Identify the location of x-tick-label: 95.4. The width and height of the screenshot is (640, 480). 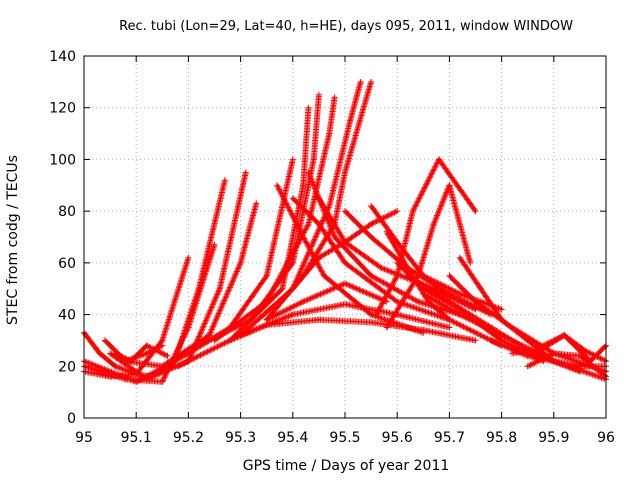
(292, 438).